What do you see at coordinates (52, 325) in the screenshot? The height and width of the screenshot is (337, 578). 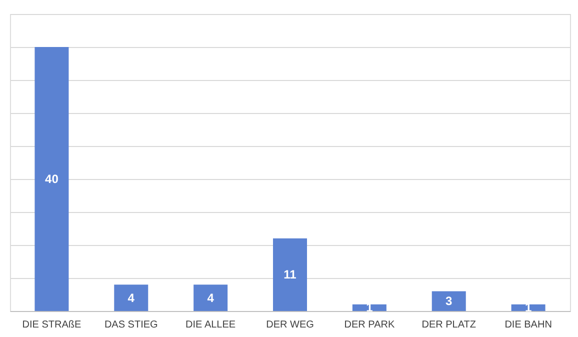 I see `x-tick-label: DIE STRAßE` at bounding box center [52, 325].